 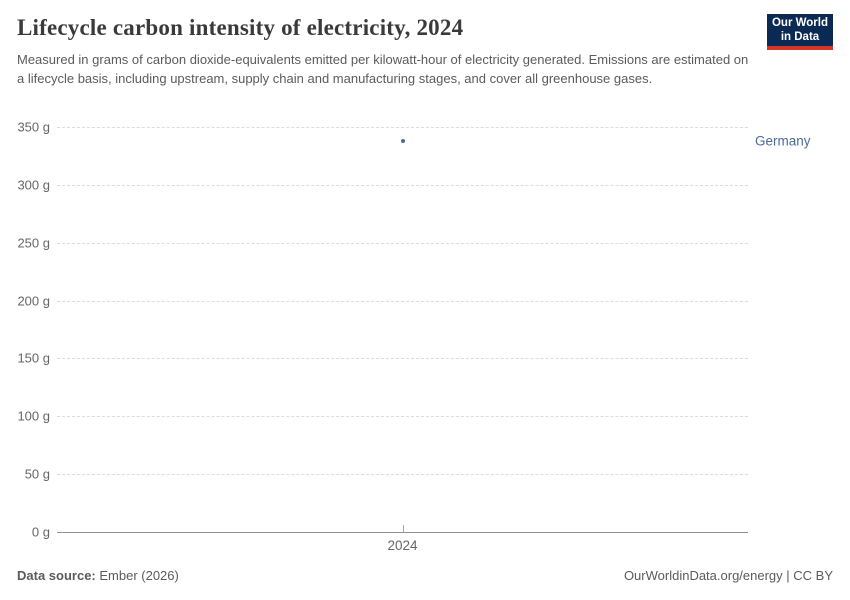 What do you see at coordinates (33, 127) in the screenshot?
I see `y-tick-label: 350 g` at bounding box center [33, 127].